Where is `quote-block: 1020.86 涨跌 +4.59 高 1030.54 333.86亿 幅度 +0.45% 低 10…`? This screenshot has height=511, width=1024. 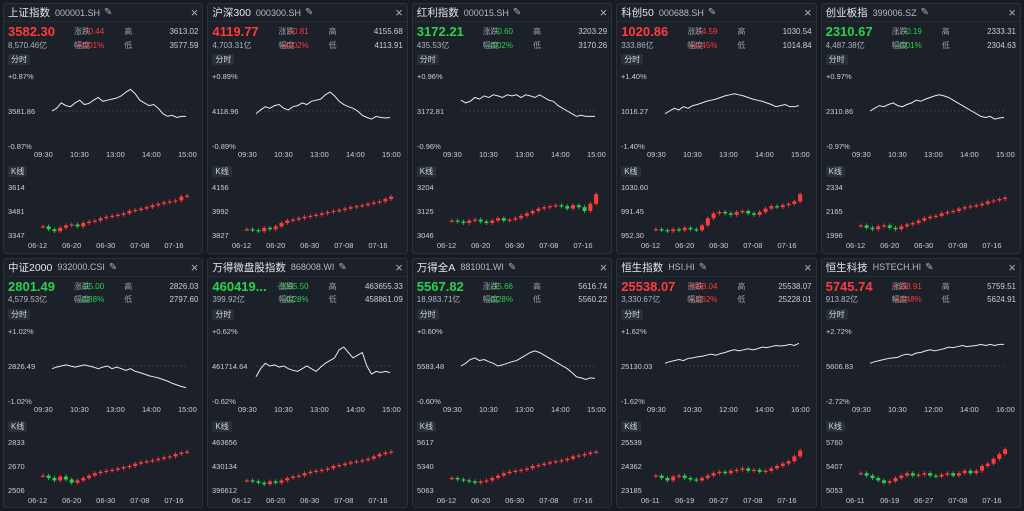
quote-block: 1020.86 涨跌 +4.59 高 1030.54 333.86亿 幅度 +0.45% 低 10… is located at coordinates (716, 36).